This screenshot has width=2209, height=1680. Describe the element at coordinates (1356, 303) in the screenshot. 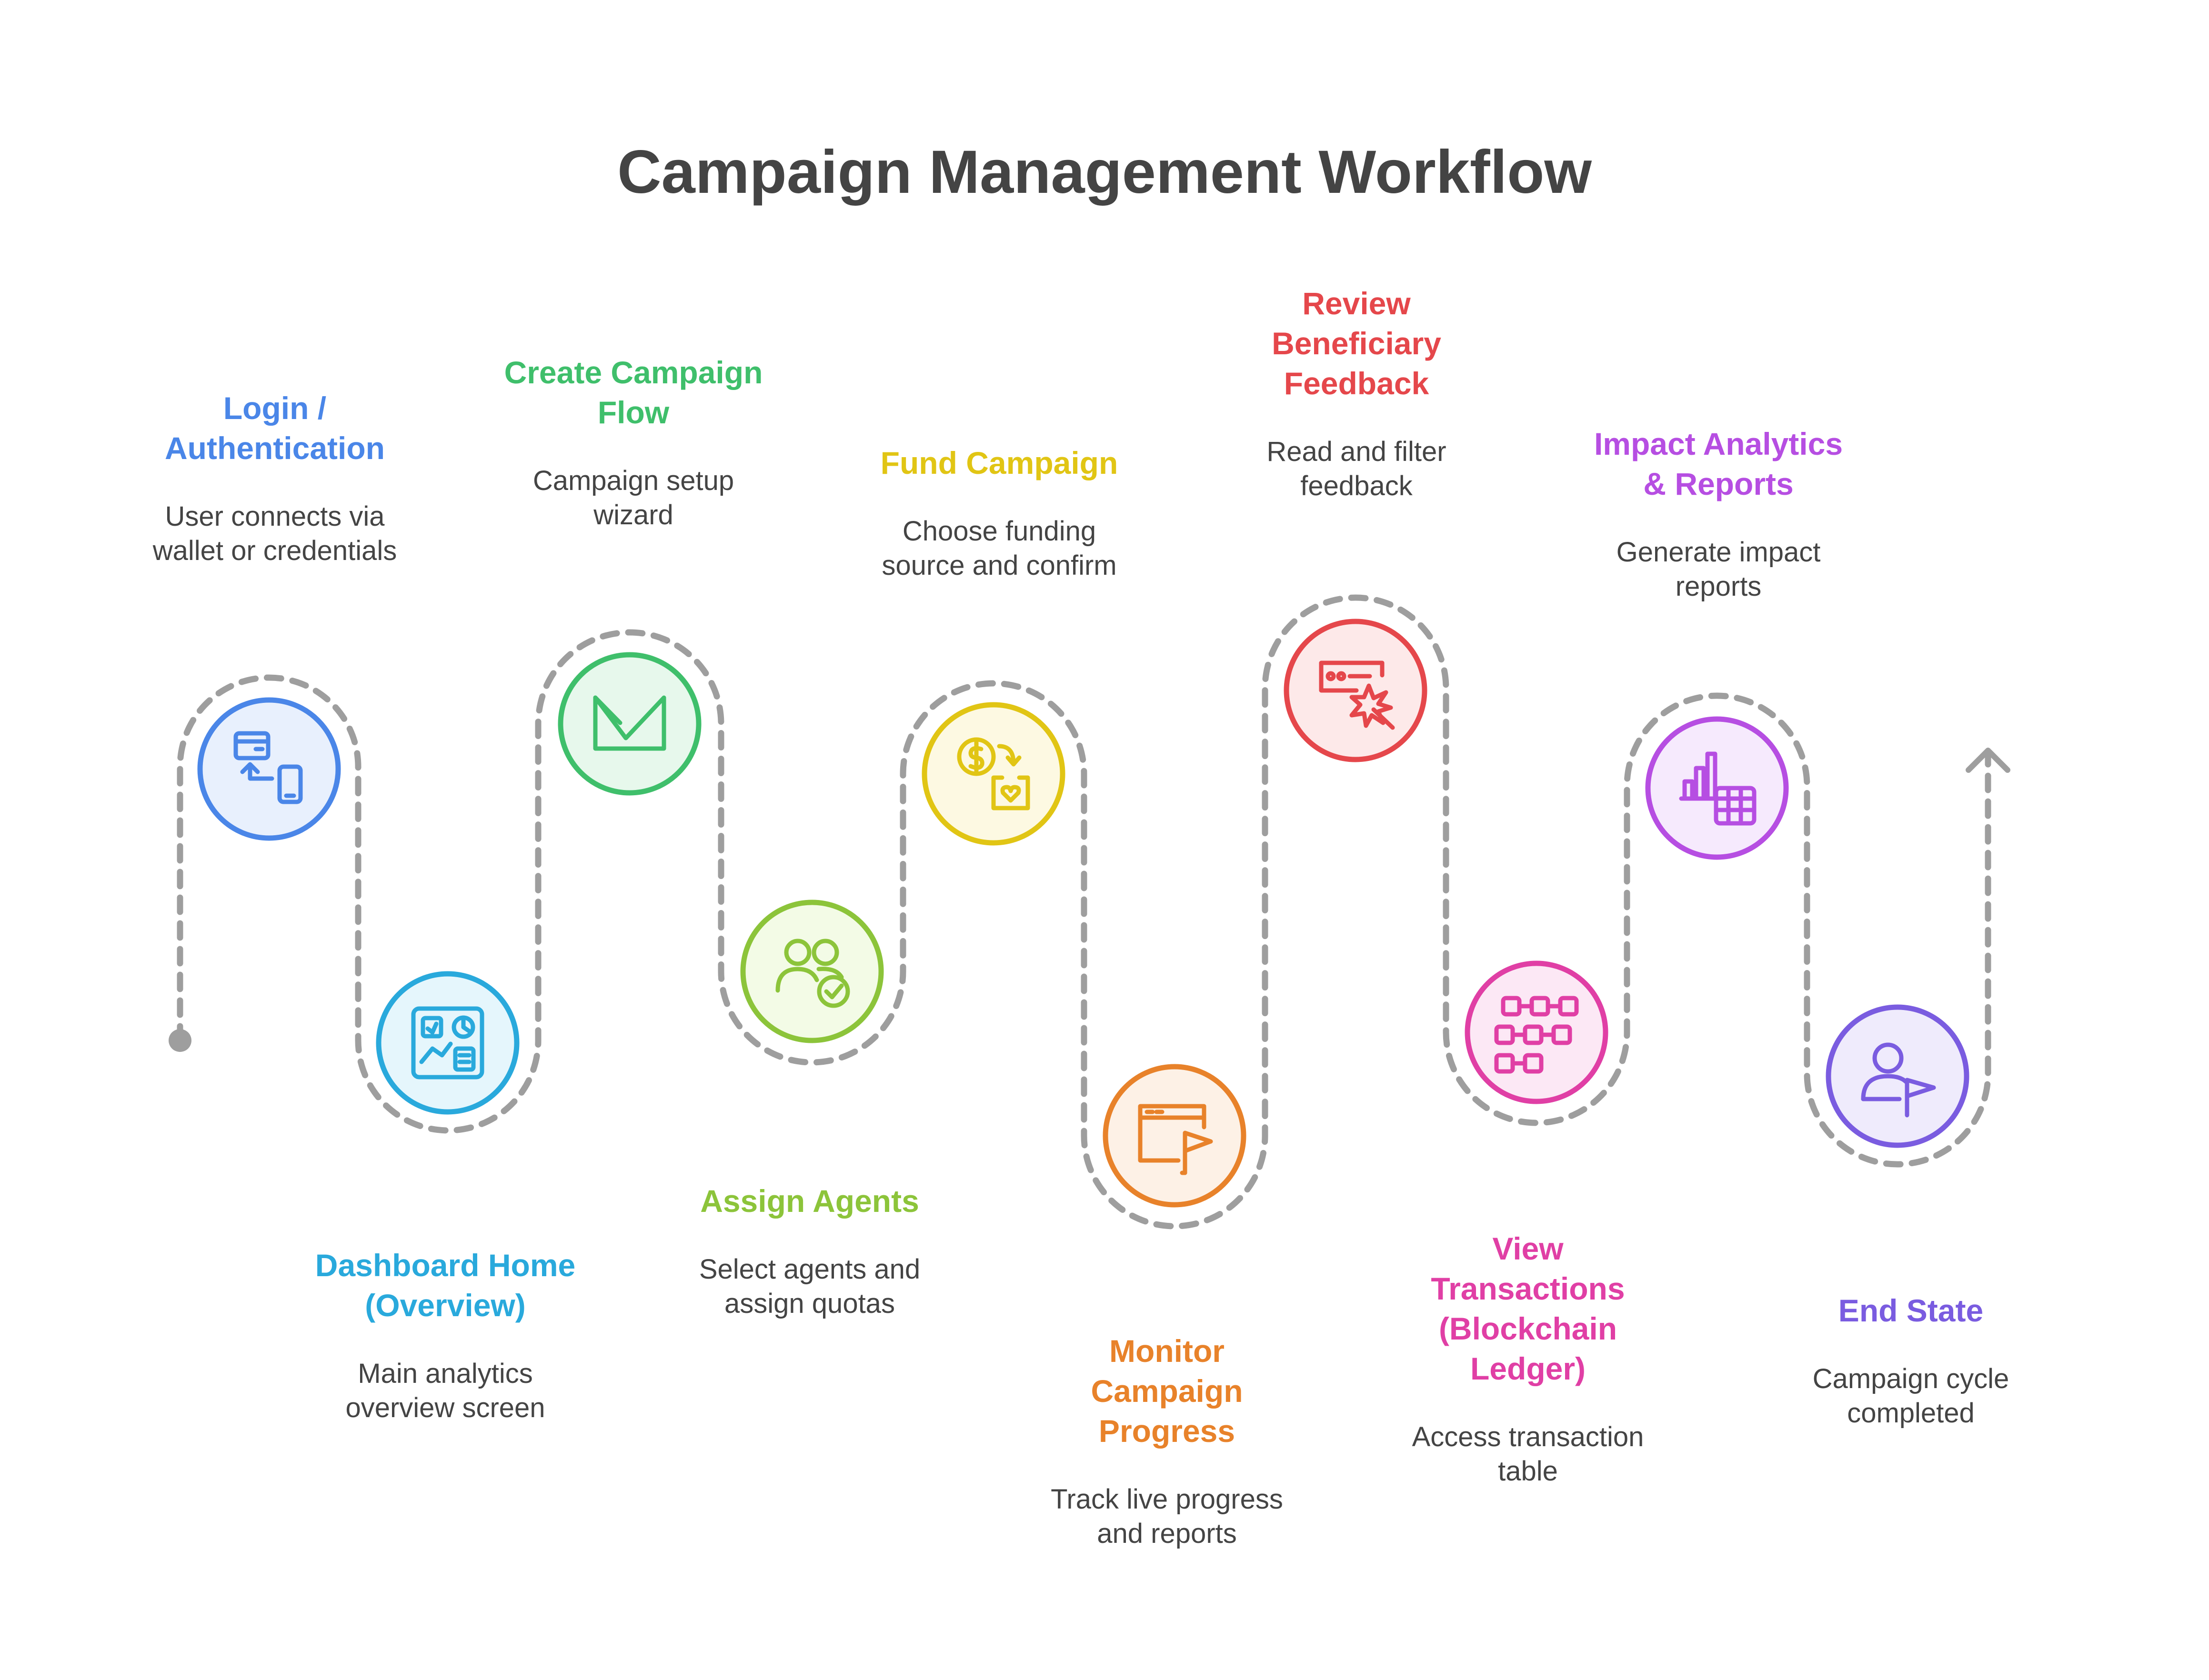

I see `step-title: Review` at that location.